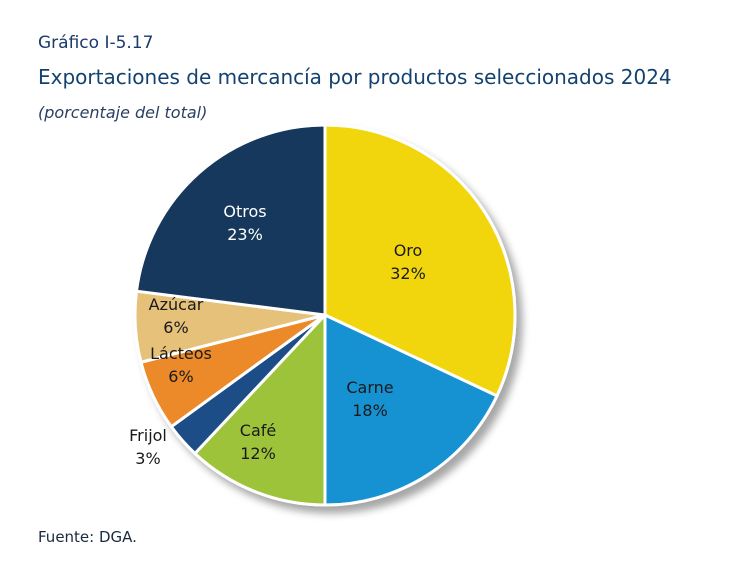 The image size is (734, 562). I want to click on slice-label-azúcar: Azúcar, so click(176, 304).